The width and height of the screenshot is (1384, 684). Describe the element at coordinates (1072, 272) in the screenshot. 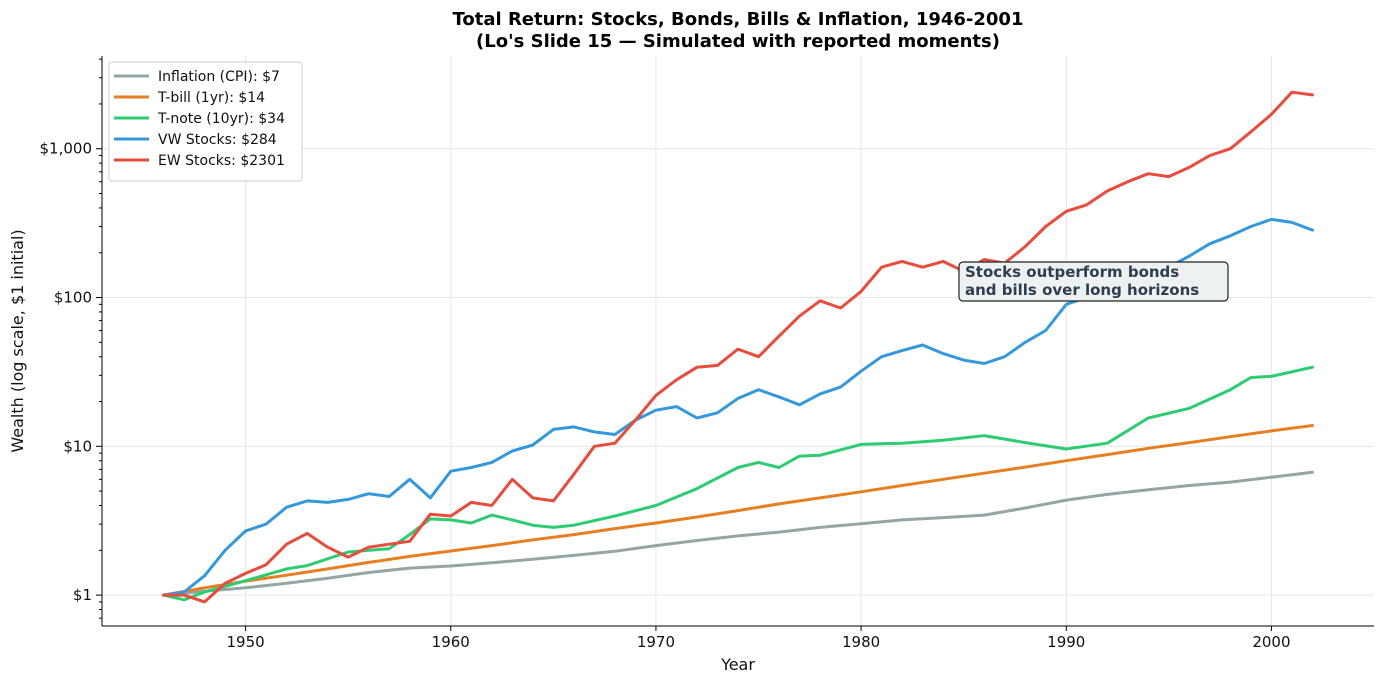

I see `annotation-line-1: Stocks outperform bonds` at that location.